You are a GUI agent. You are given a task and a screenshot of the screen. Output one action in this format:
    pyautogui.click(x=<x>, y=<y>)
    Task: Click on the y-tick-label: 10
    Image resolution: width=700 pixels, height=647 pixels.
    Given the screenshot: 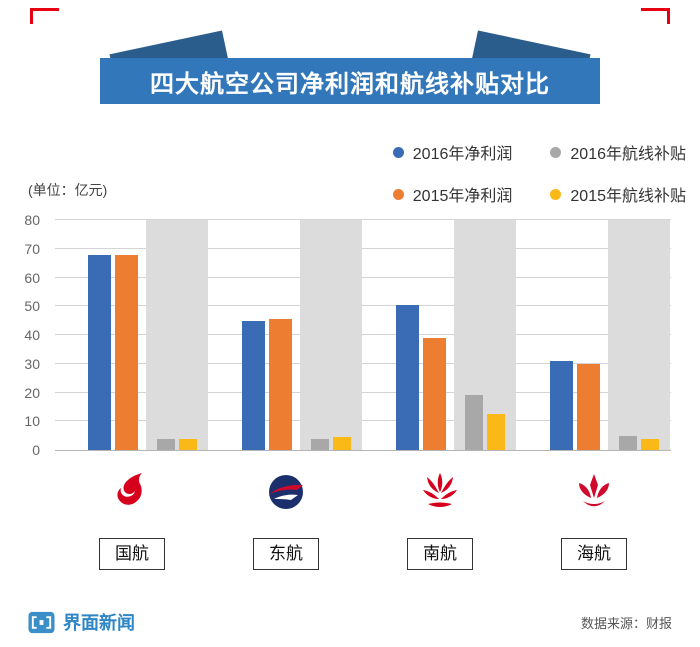 What is the action you would take?
    pyautogui.click(x=32, y=421)
    